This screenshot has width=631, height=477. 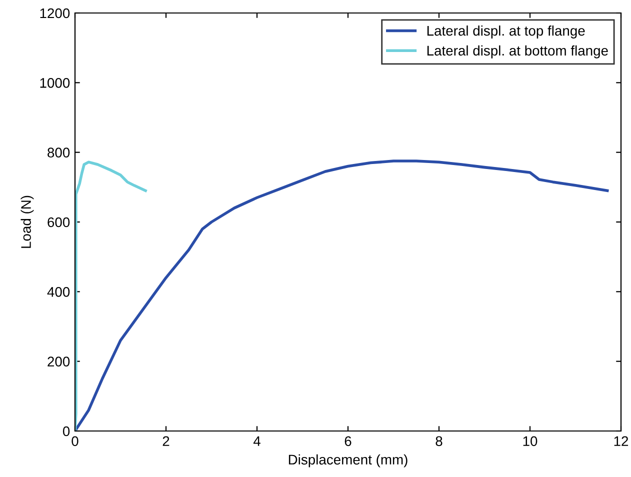 What do you see at coordinates (166, 441) in the screenshot?
I see `x-tick-label: 2` at bounding box center [166, 441].